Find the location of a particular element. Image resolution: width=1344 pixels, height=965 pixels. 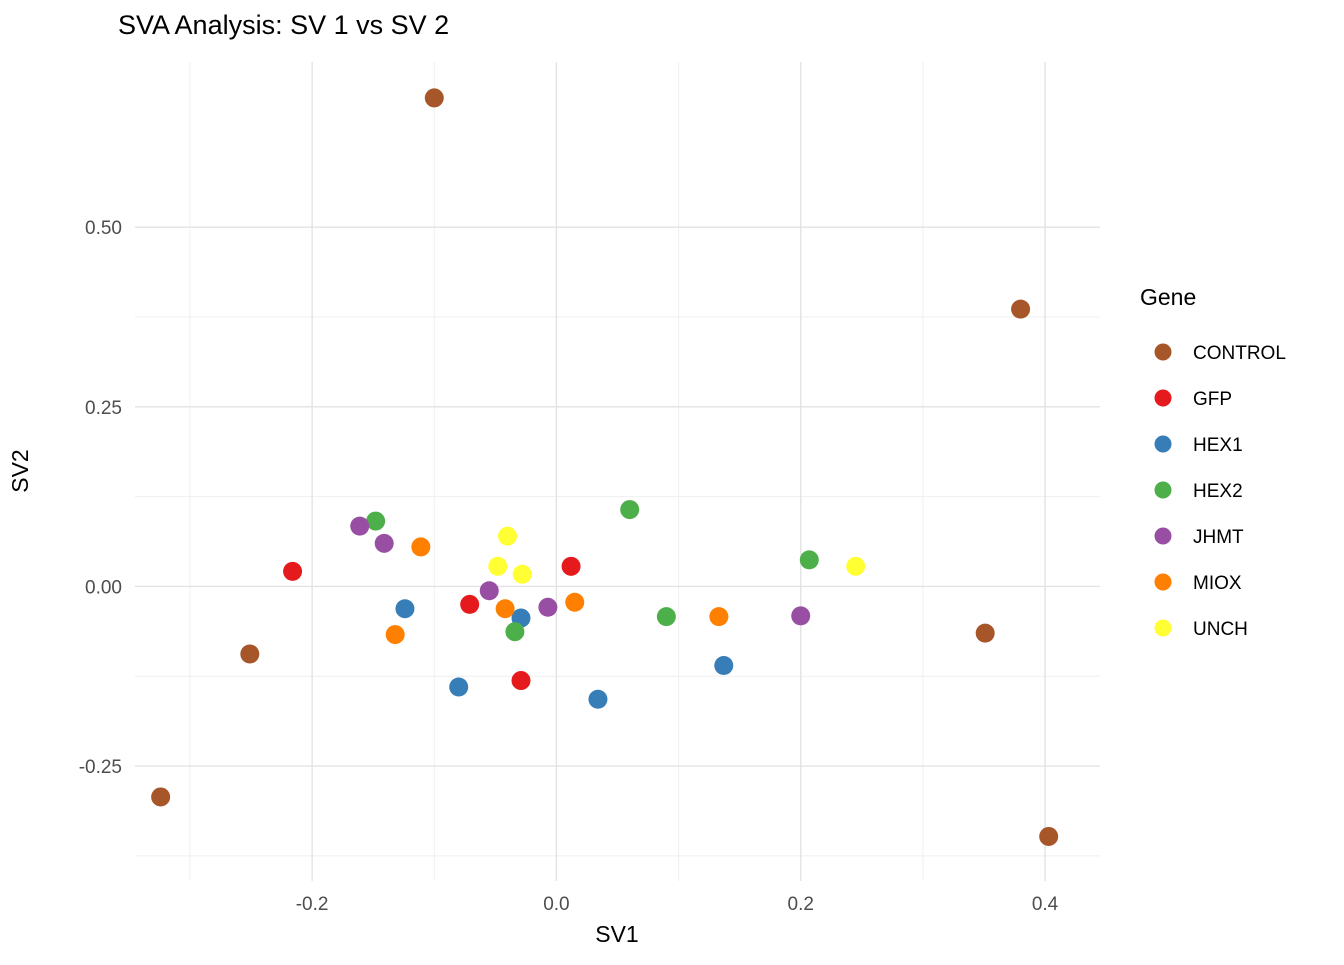

x-axis-title: SV1 is located at coordinates (616, 934).